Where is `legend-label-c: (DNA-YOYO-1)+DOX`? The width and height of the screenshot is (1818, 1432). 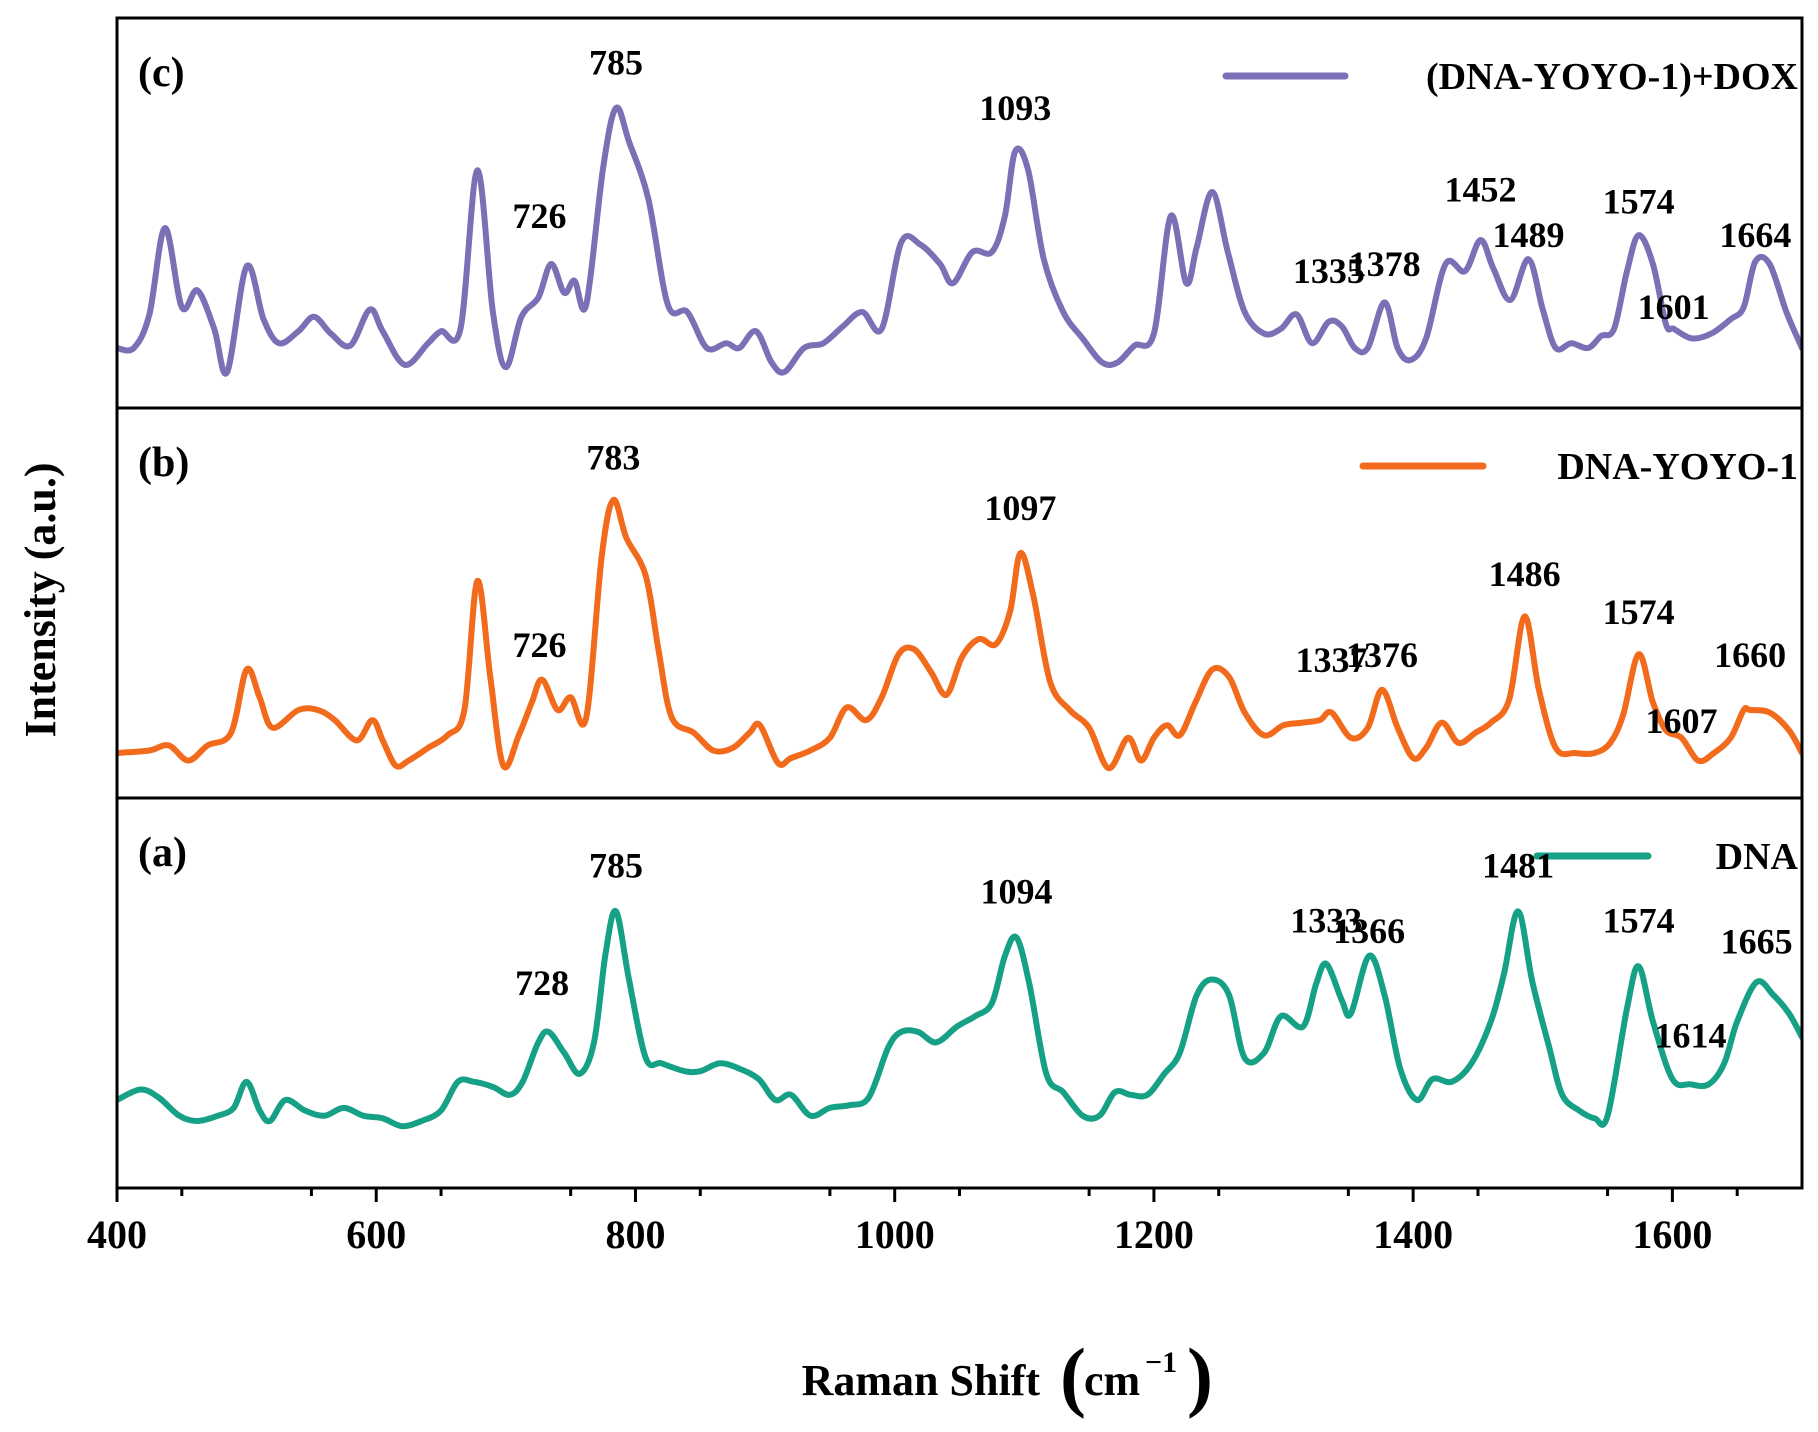
legend-label-c: (DNA-YOYO-1)+DOX is located at coordinates (1612, 77).